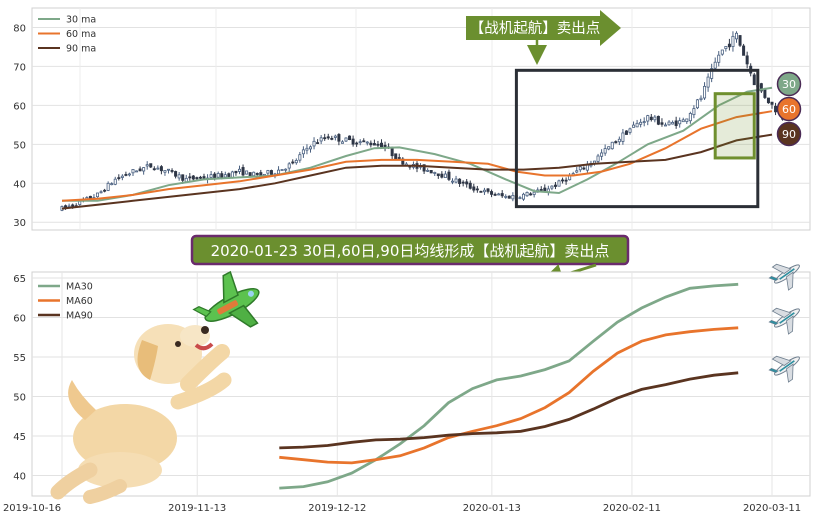 The image size is (818, 524). I want to click on ma-x-tick-label: 2020-02-11, so click(632, 508).